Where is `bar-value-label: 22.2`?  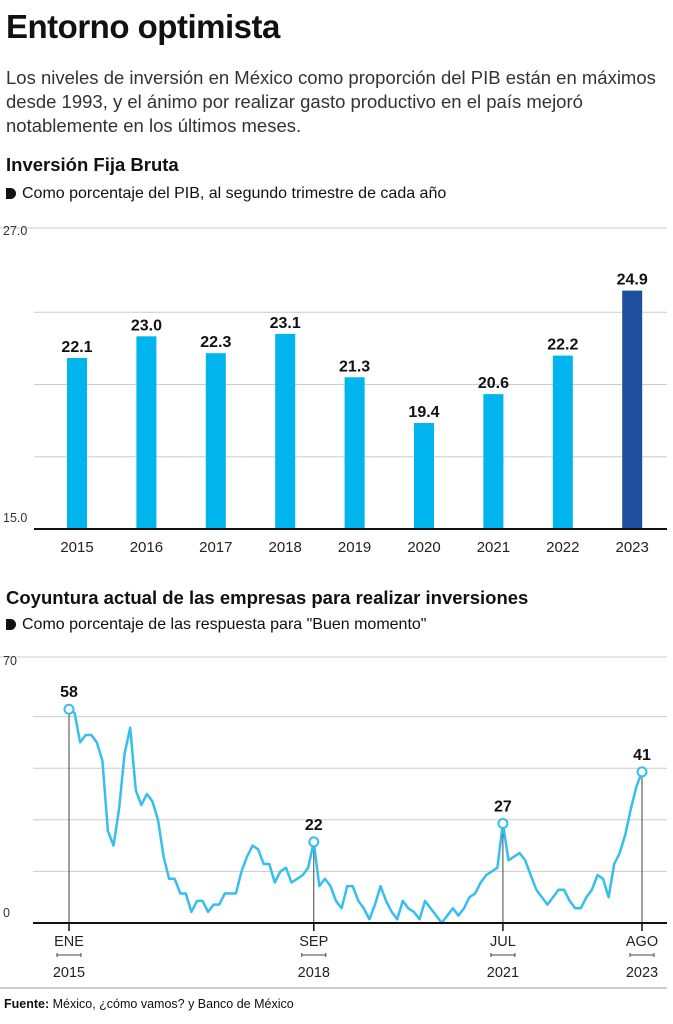 bar-value-label: 22.2 is located at coordinates (562, 345).